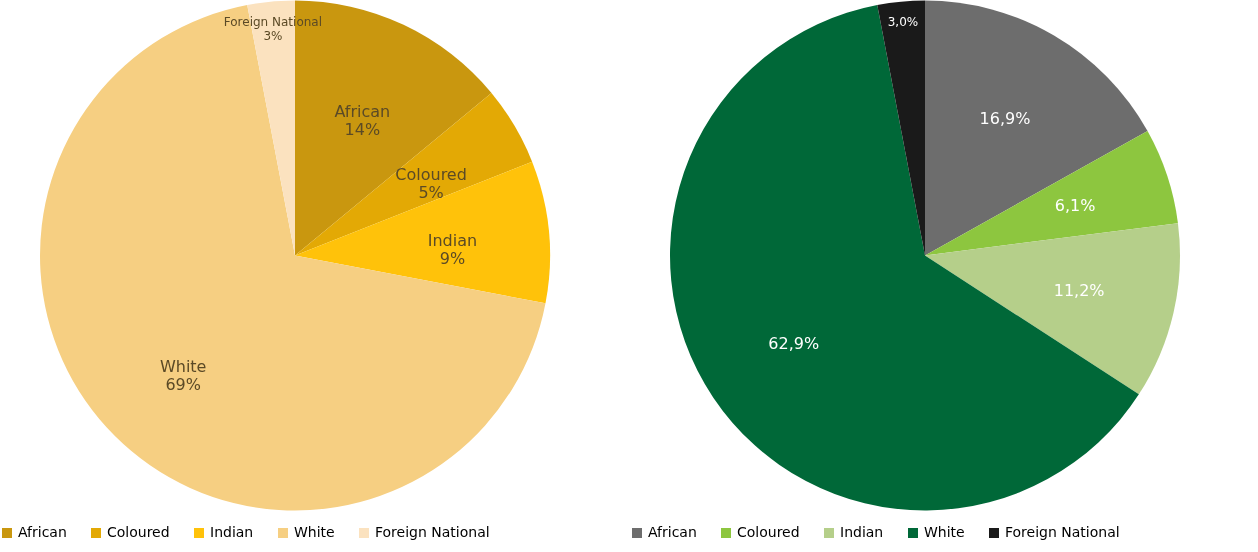  I want to click on data-label: White 69%, so click(183, 376).